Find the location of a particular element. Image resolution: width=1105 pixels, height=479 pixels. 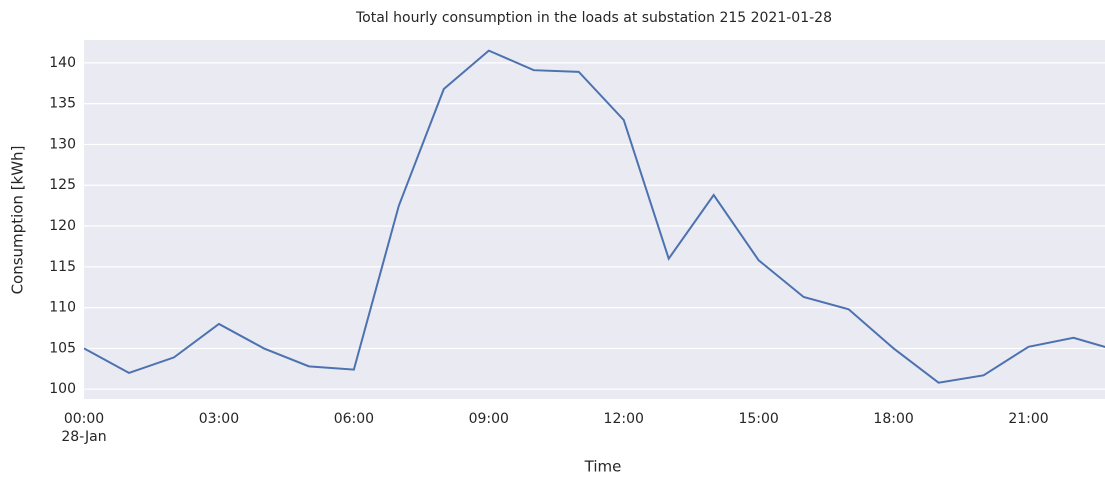

x-tick-label: 21:00 is located at coordinates (1028, 419).